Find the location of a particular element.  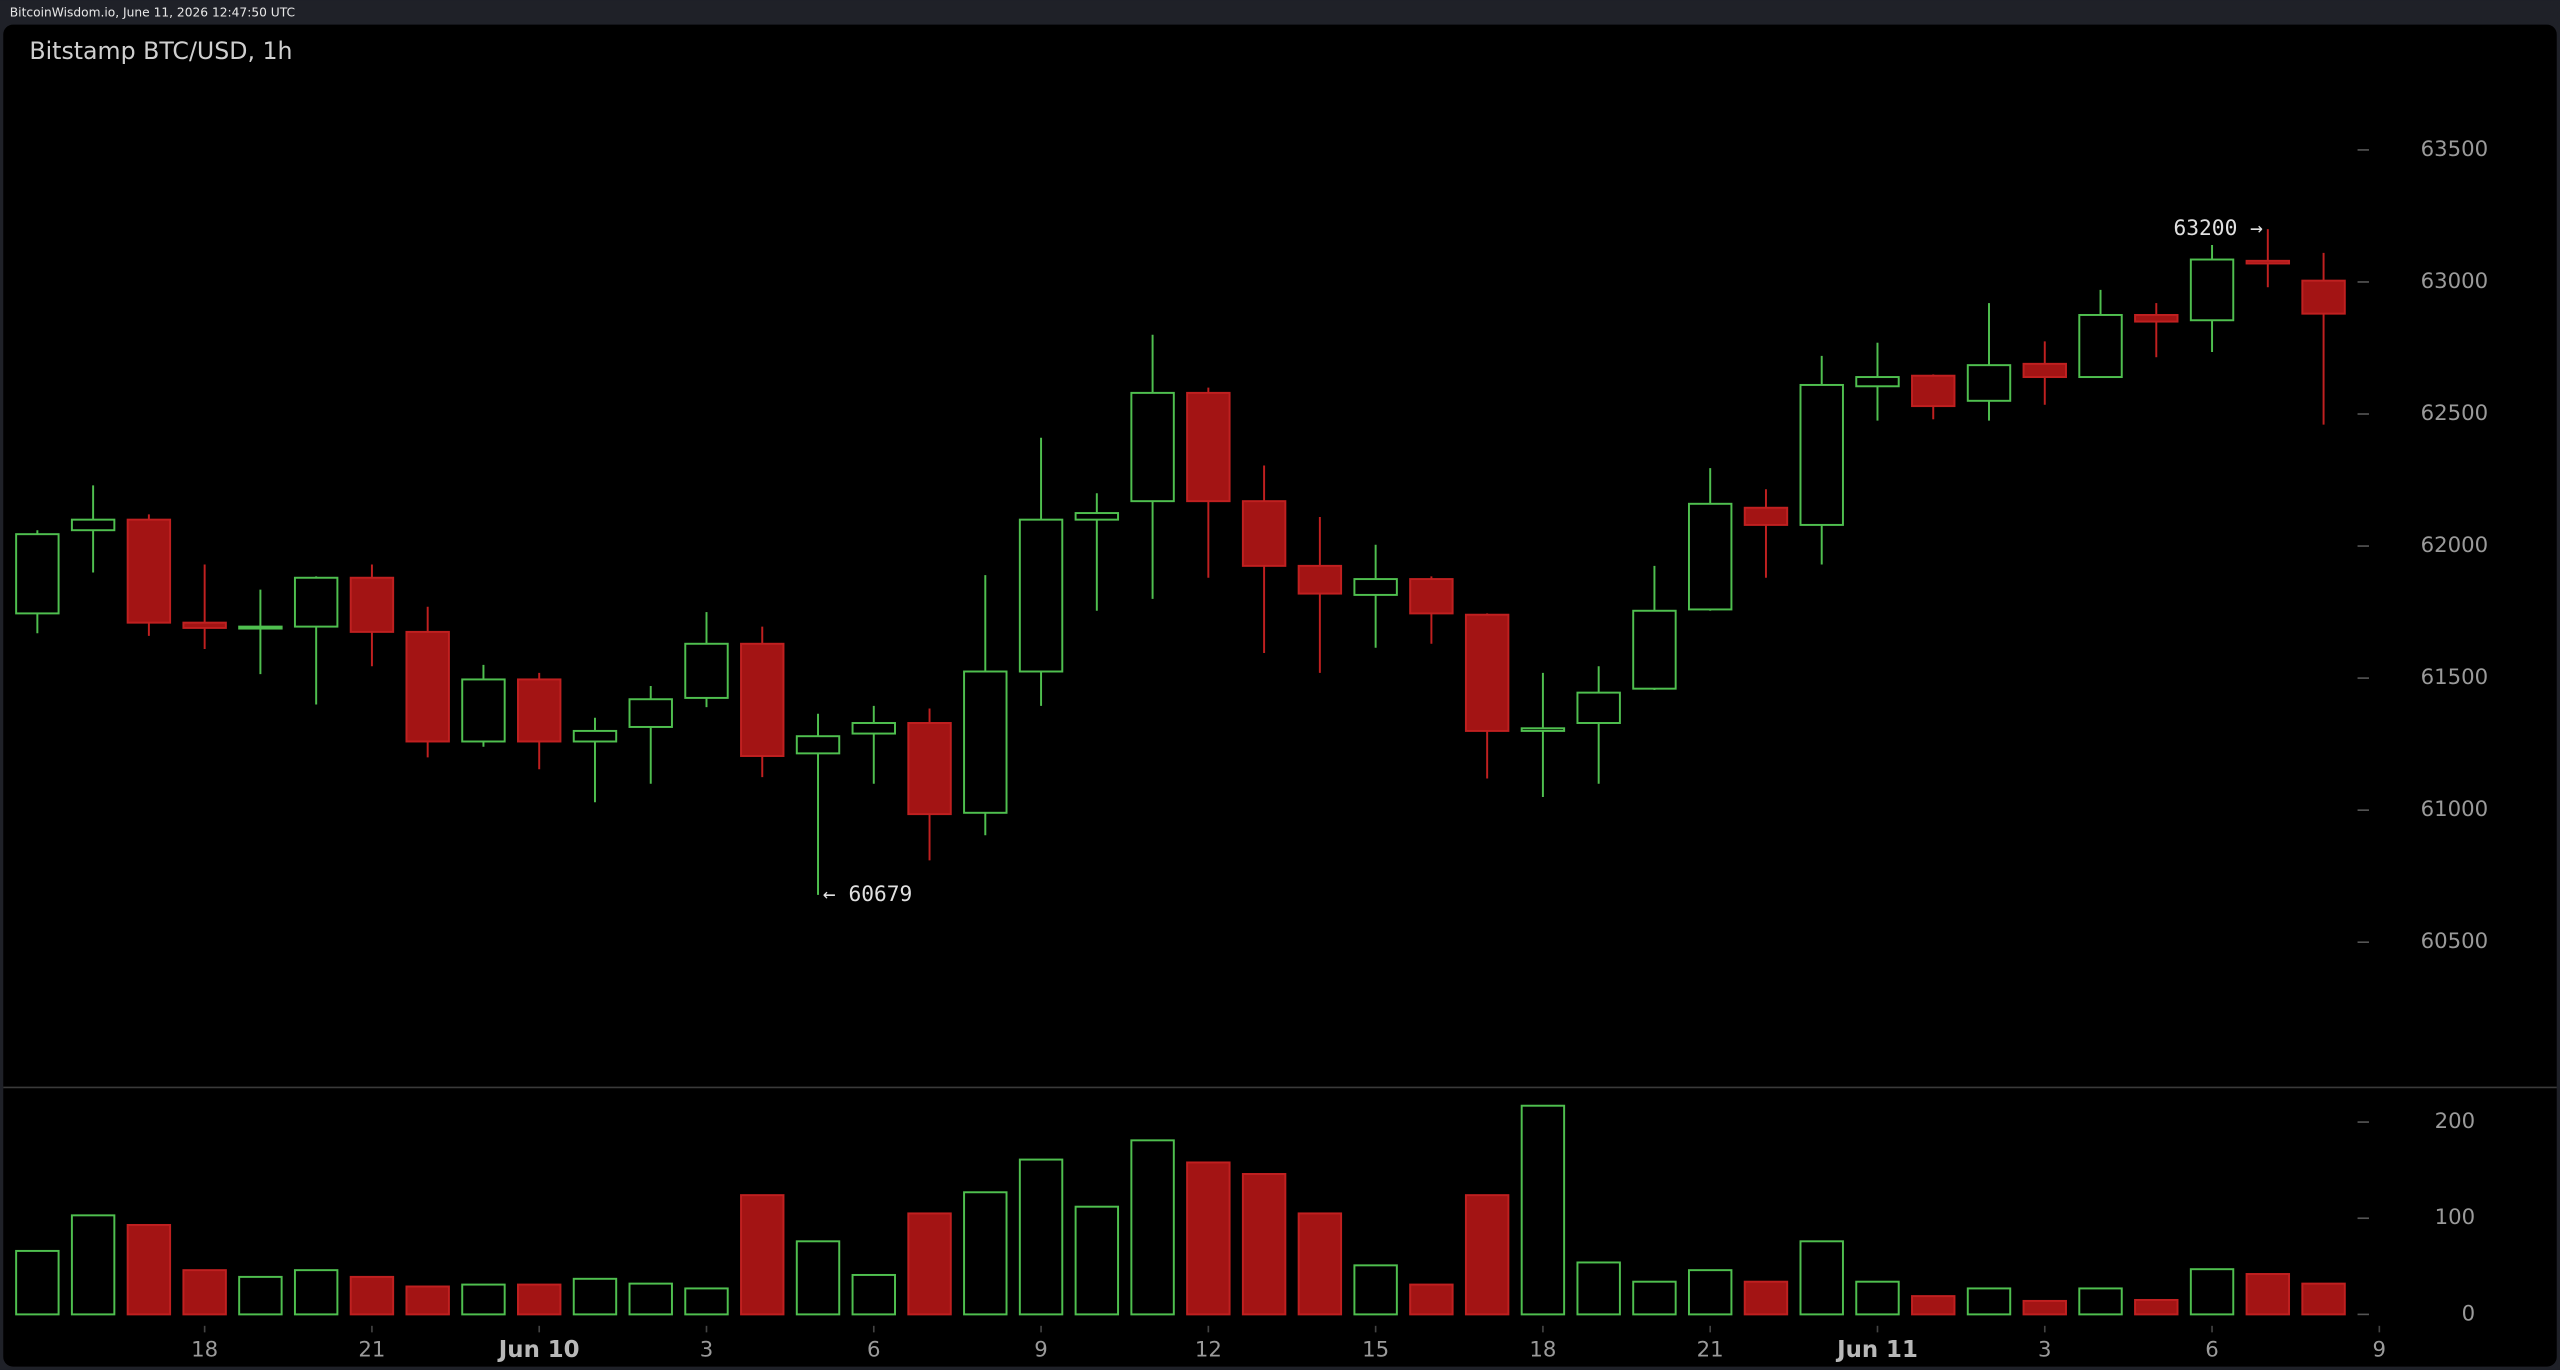

y-tick-label: 61500 is located at coordinates (2455, 677).